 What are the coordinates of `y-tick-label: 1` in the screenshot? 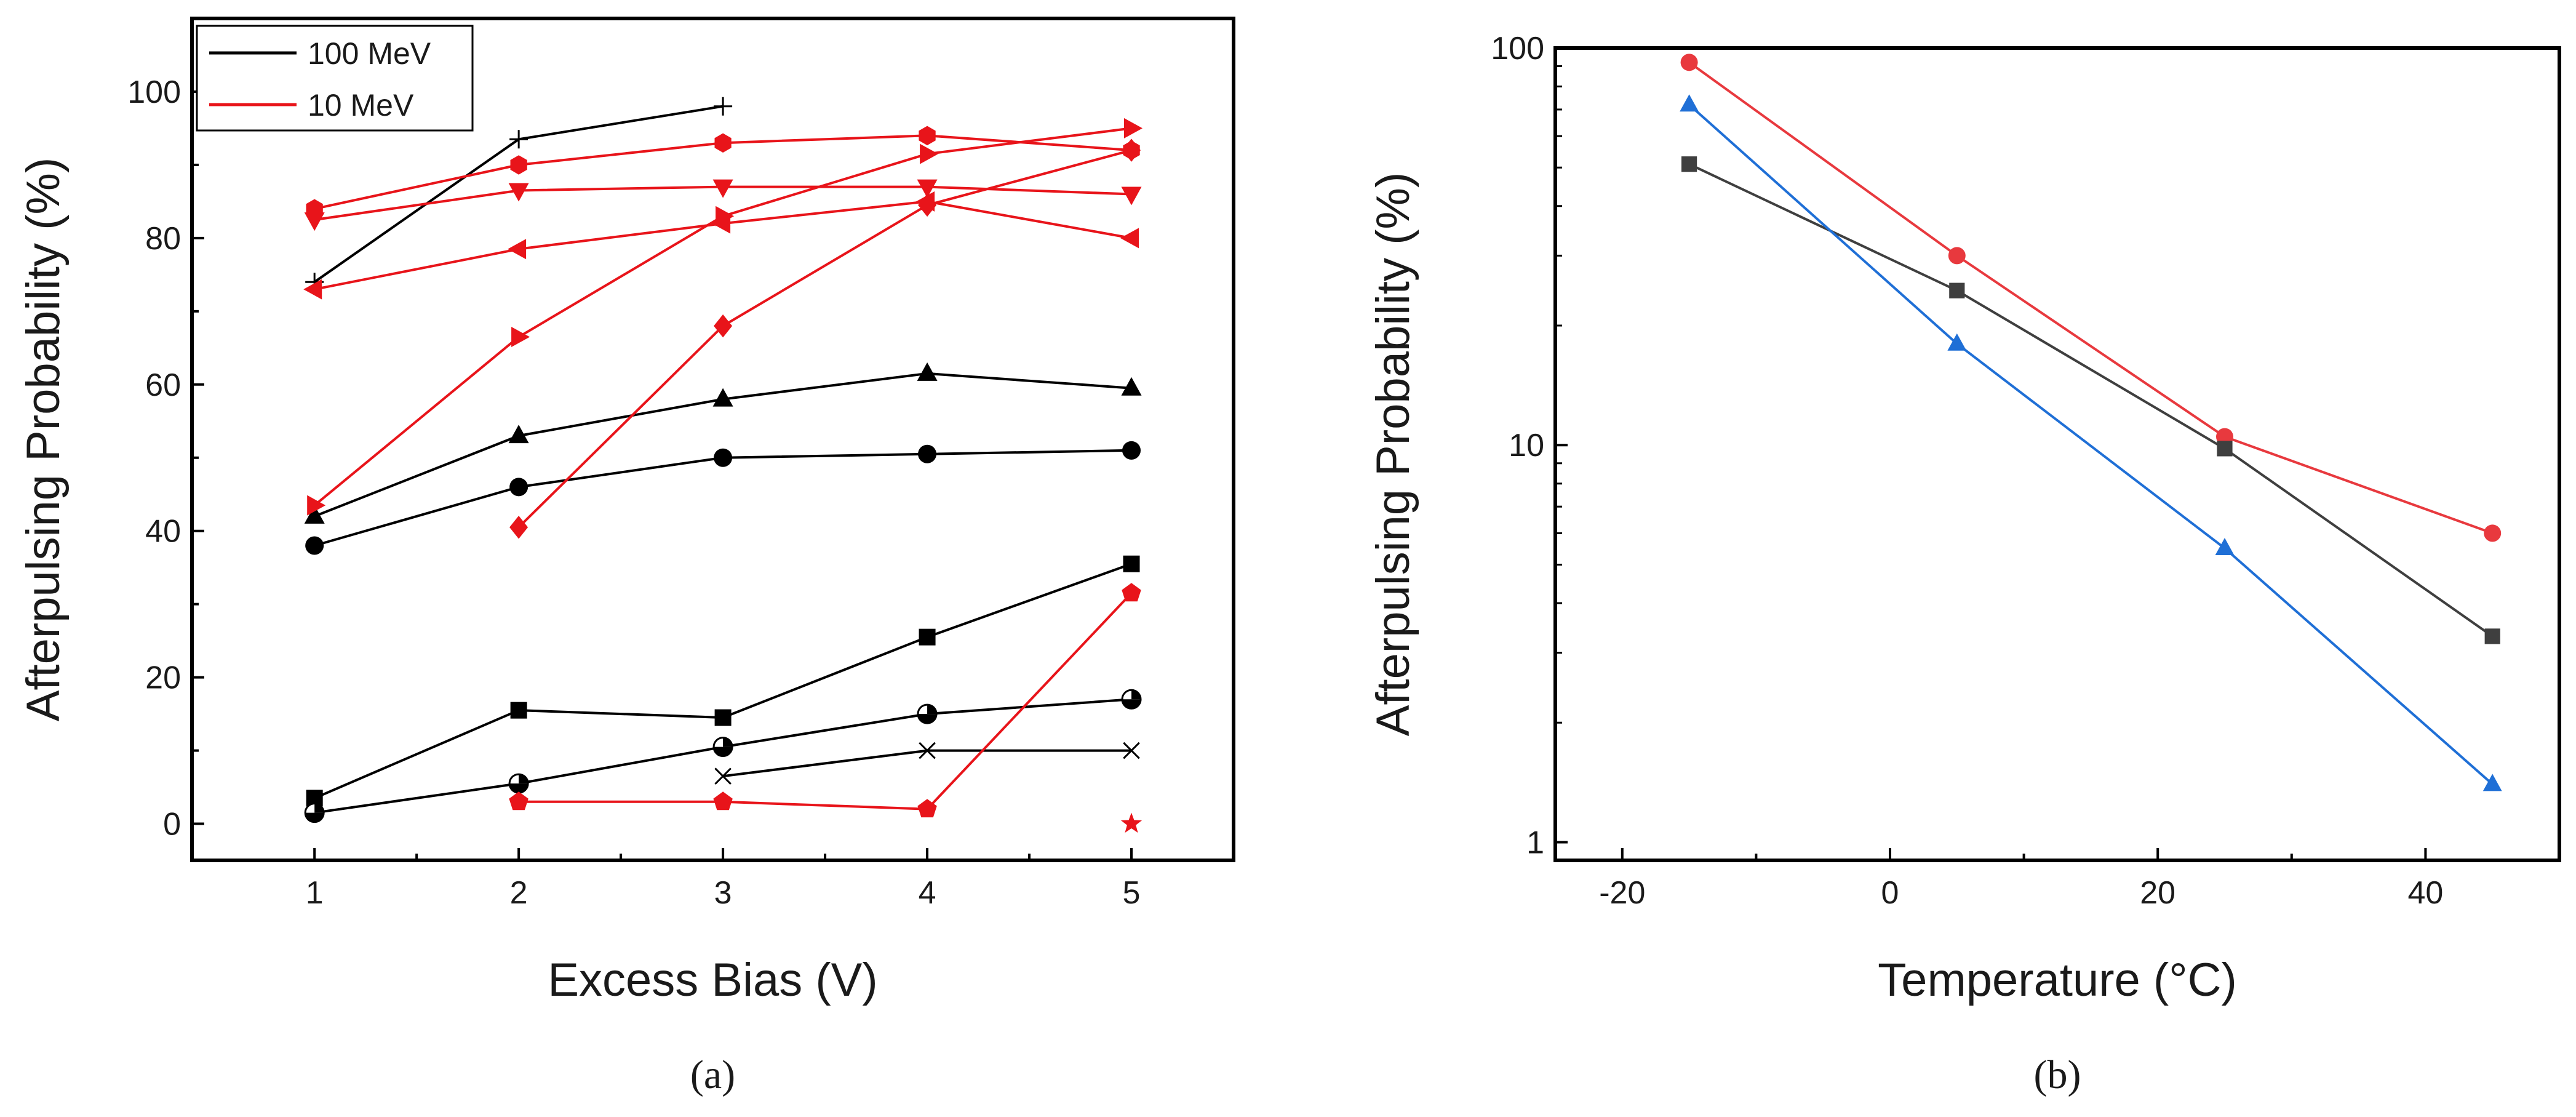 It's located at (1535, 842).